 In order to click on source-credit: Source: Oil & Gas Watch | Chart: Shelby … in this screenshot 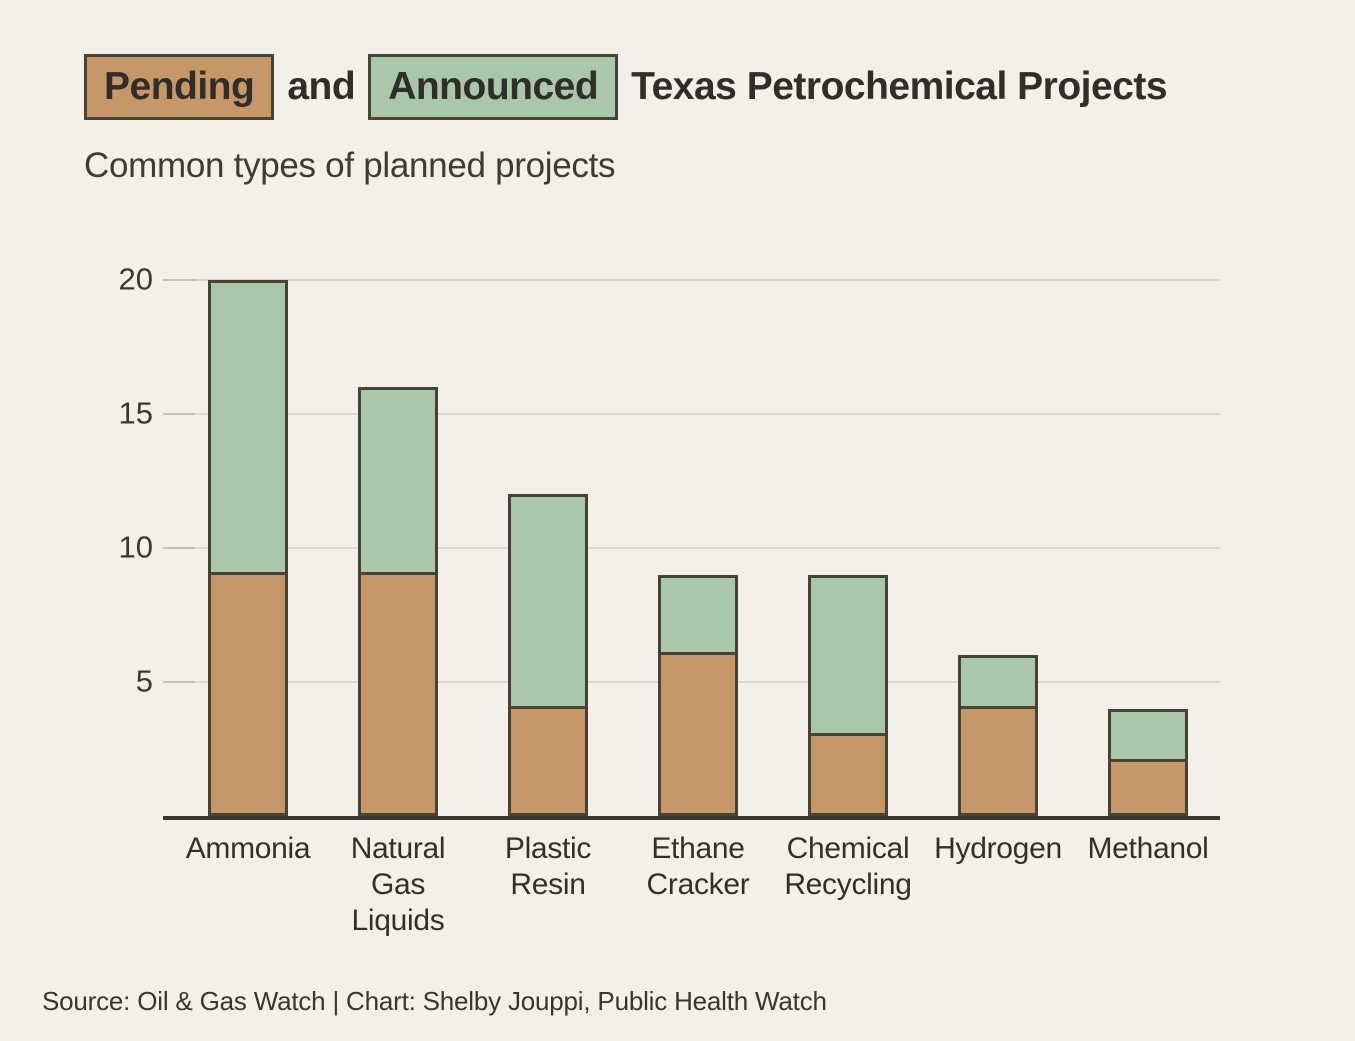, I will do `click(434, 1001)`.